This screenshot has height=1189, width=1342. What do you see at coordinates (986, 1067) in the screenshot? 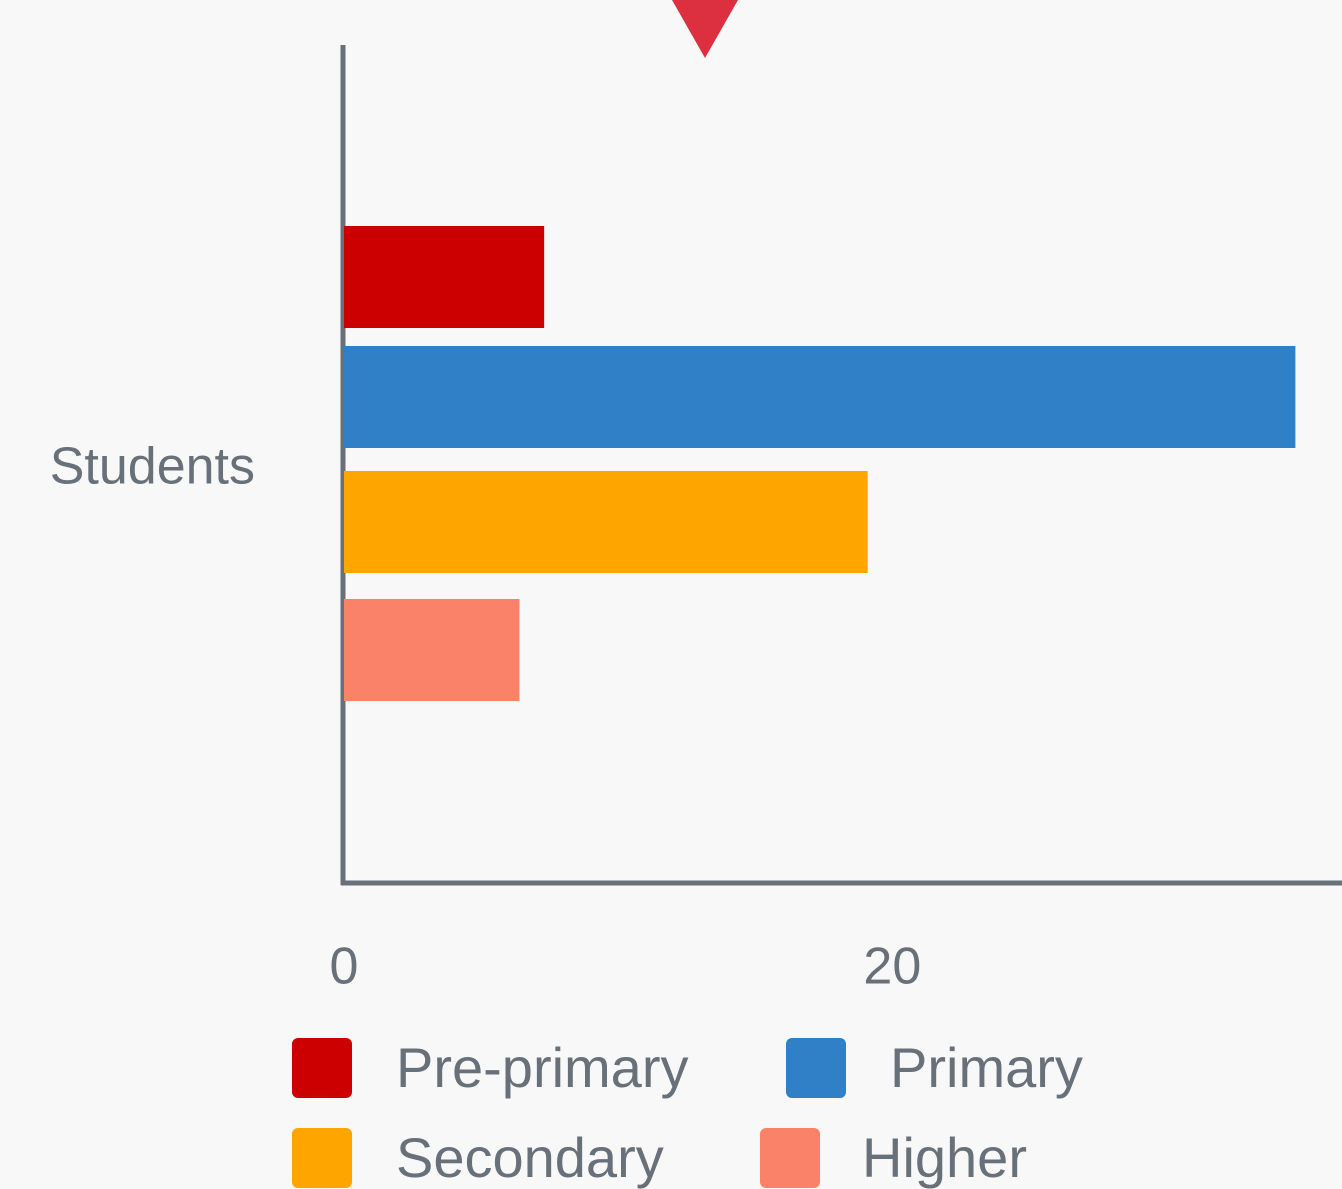
I see `legend-label: Primary` at bounding box center [986, 1067].